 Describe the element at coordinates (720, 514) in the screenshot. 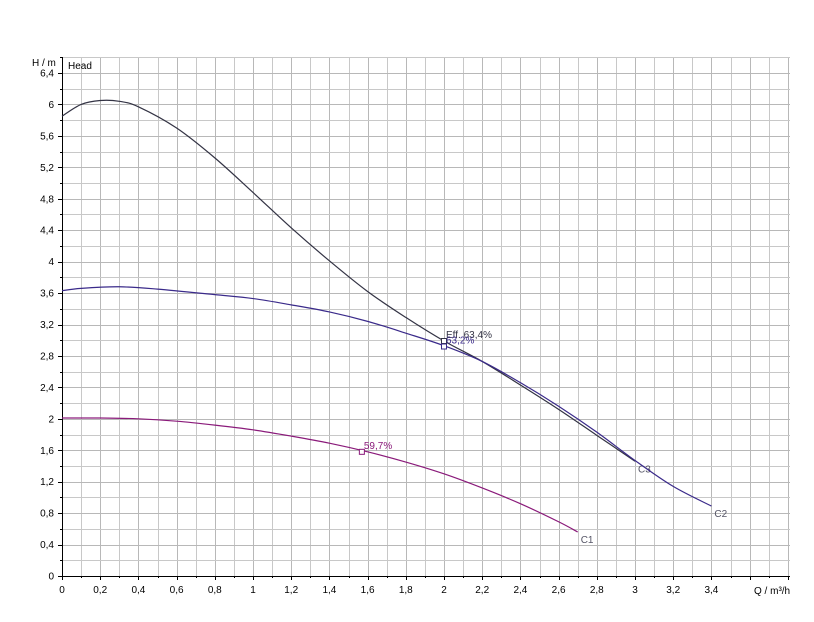

I see `series-label-c2: C2` at that location.